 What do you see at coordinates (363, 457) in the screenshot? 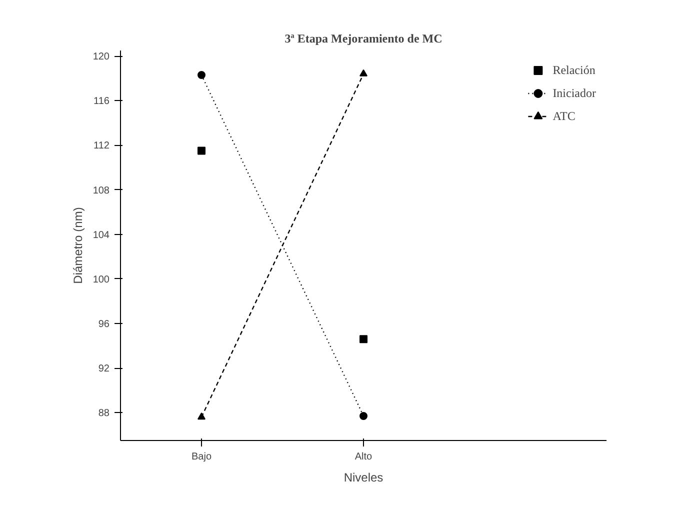
I see `x-tick-label: Alto` at bounding box center [363, 457].